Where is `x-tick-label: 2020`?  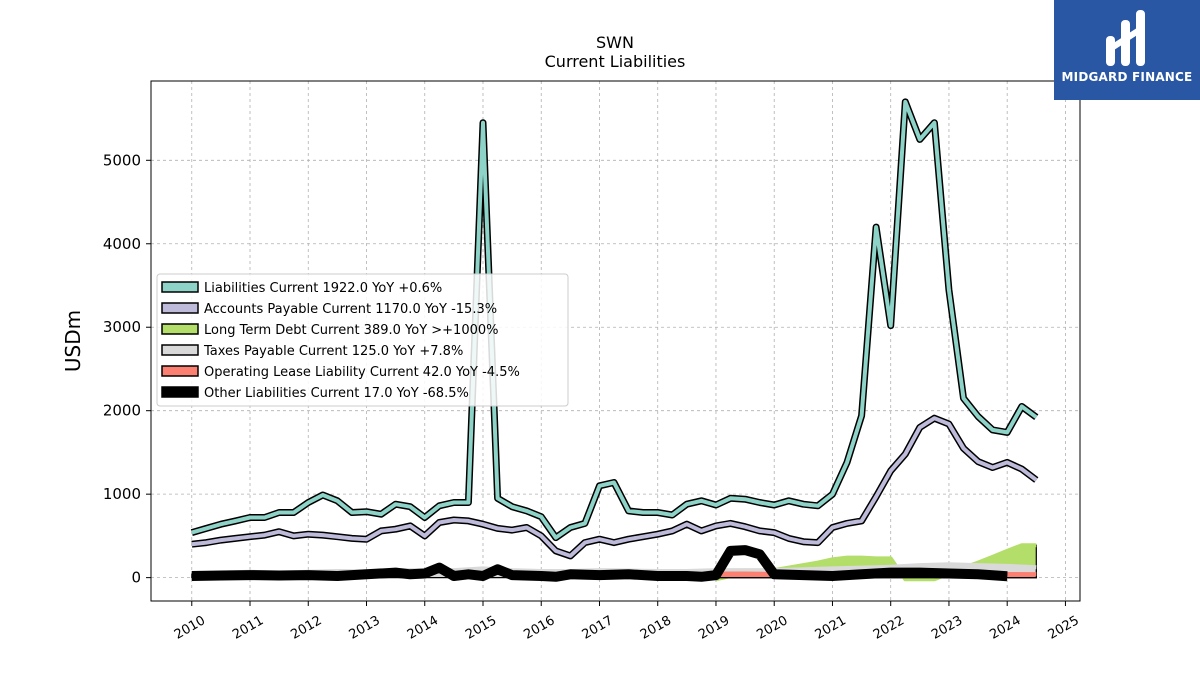
x-tick-label: 2020 is located at coordinates (772, 628).